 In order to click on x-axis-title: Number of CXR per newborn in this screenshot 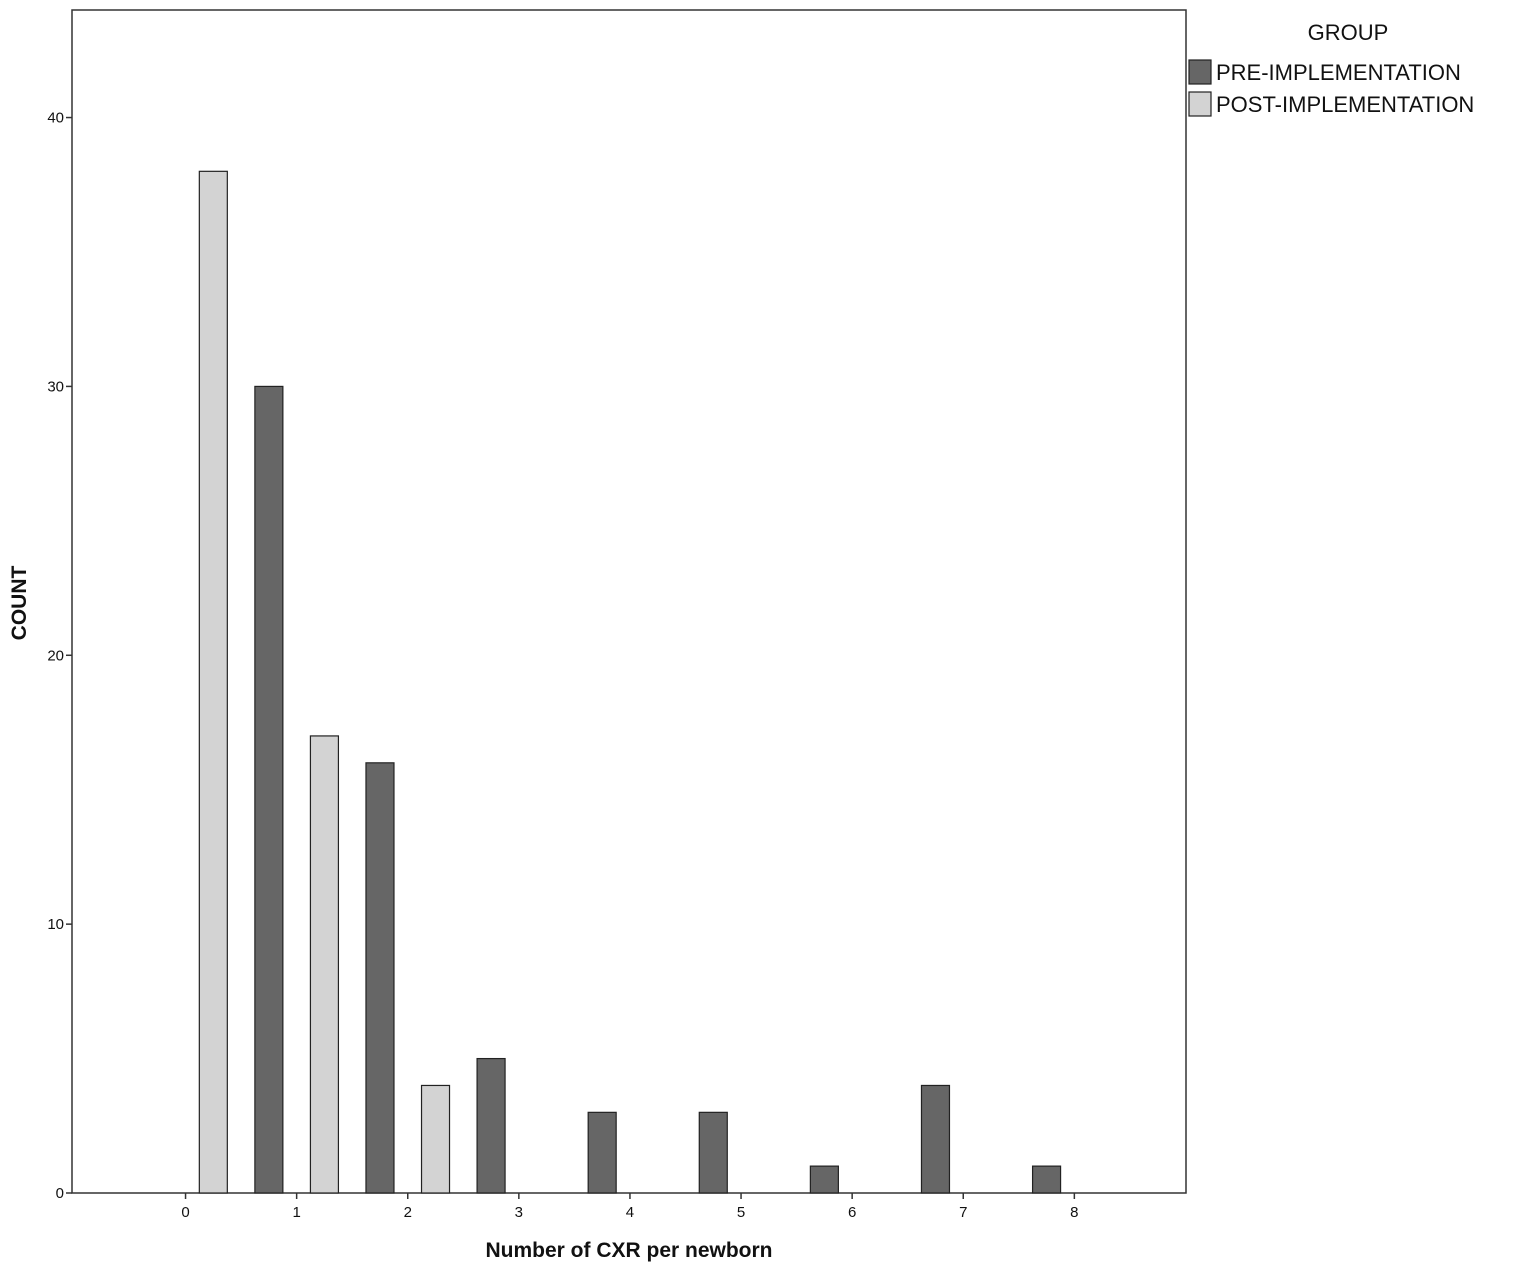, I will do `click(628, 1250)`.